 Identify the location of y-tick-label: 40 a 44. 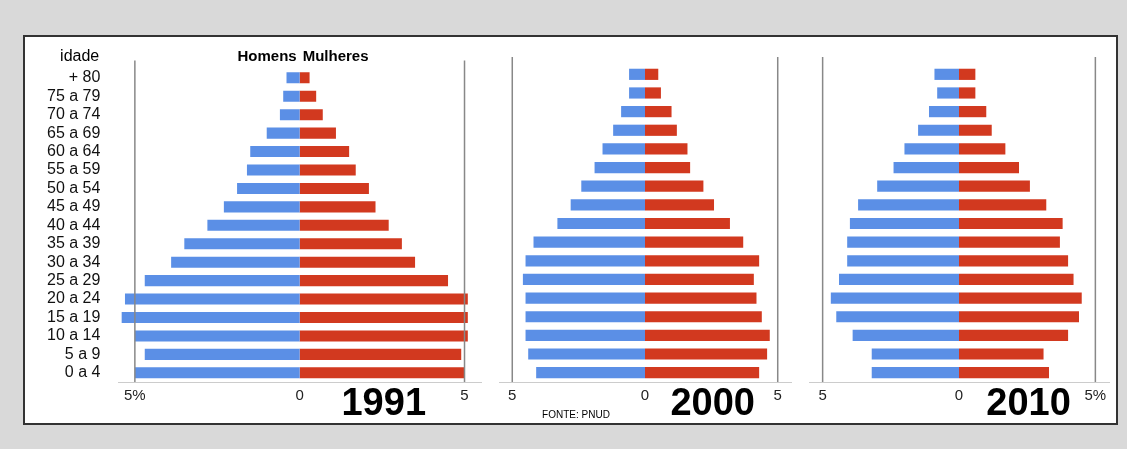
(73, 224).